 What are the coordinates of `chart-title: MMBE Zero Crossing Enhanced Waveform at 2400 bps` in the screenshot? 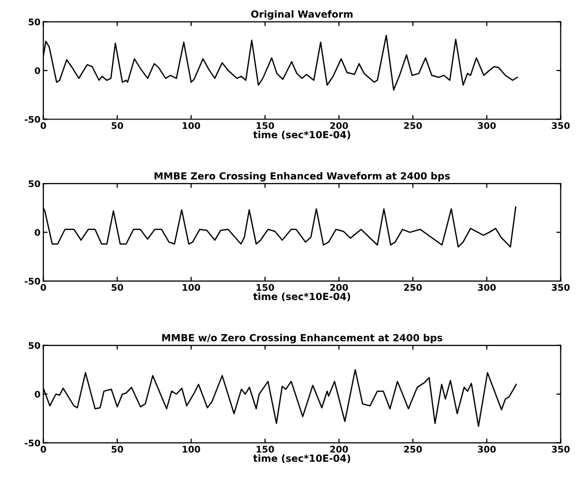 It's located at (302, 177).